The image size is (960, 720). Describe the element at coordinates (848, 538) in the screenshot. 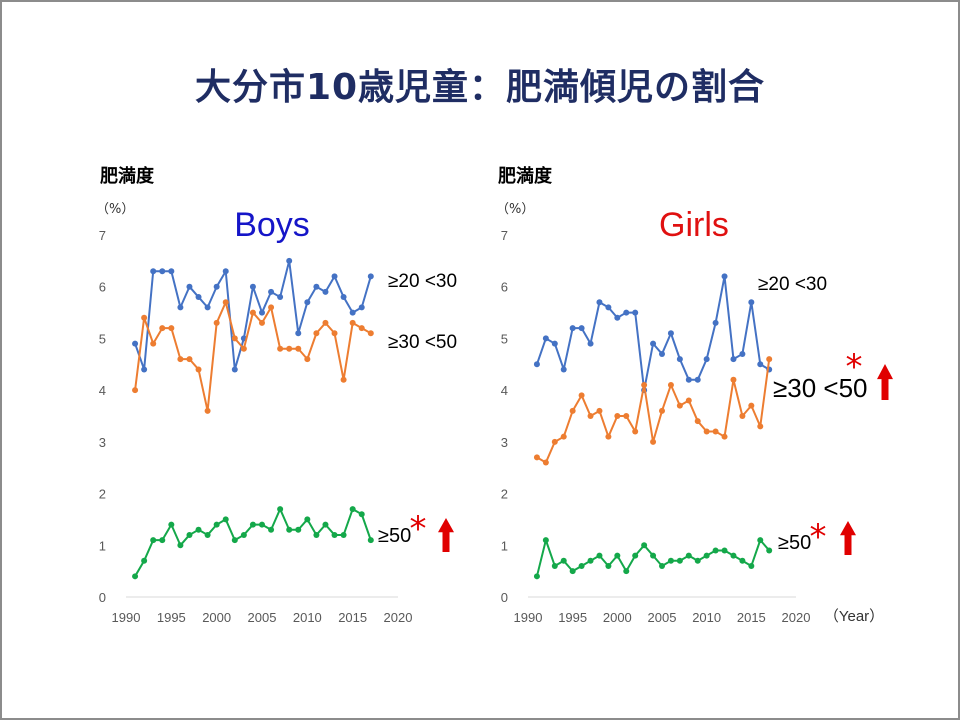

I see `up-arrow-icon` at that location.